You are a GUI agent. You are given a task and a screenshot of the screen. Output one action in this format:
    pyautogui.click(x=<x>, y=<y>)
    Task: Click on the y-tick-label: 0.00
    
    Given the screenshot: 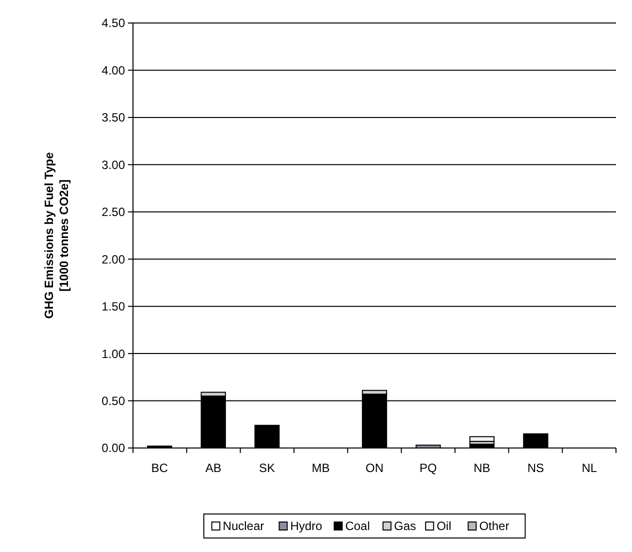 What is the action you would take?
    pyautogui.click(x=114, y=448)
    